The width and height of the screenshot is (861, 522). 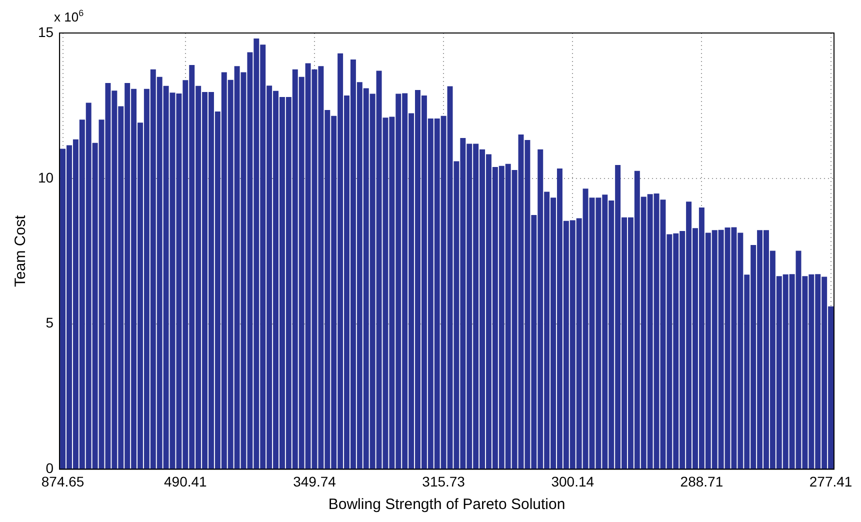 What do you see at coordinates (830, 481) in the screenshot?
I see `x-tick-label: 277.41` at bounding box center [830, 481].